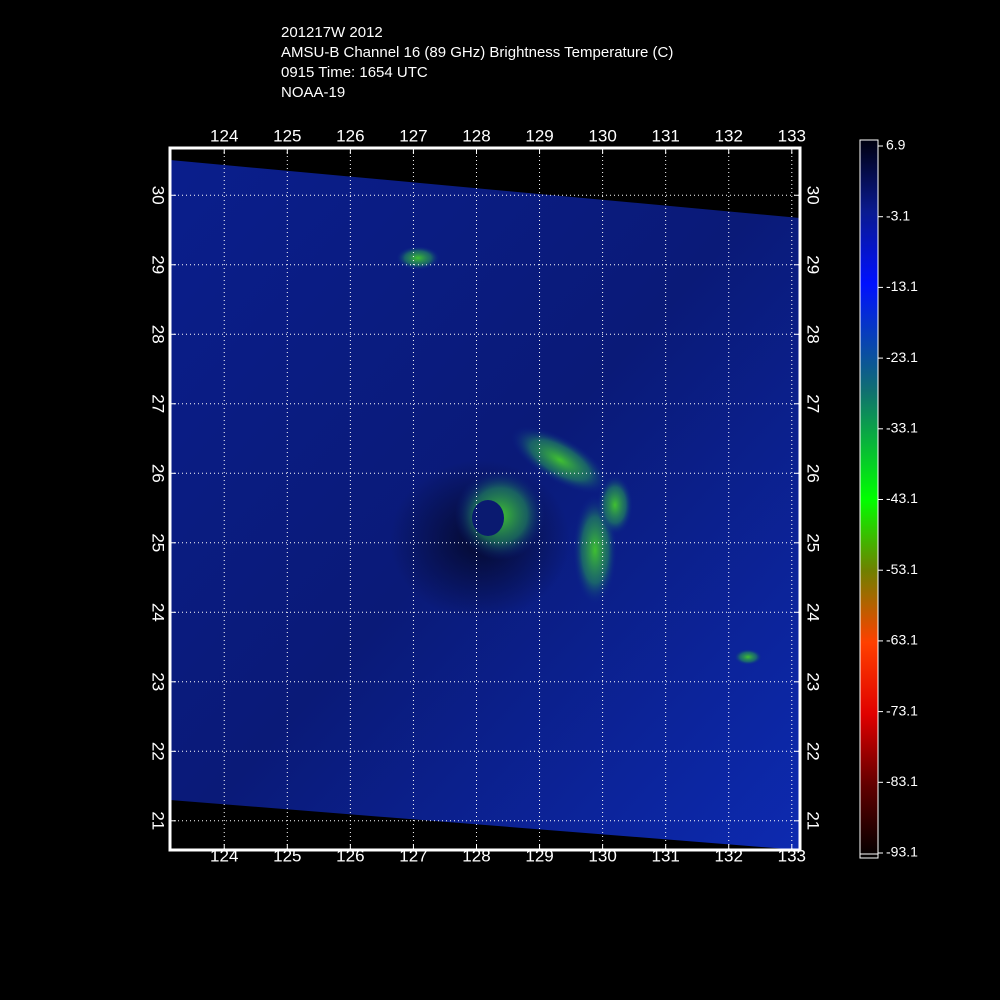 The width and height of the screenshot is (1000, 1000). What do you see at coordinates (902, 569) in the screenshot?
I see `colorbar-label: -53.1` at bounding box center [902, 569].